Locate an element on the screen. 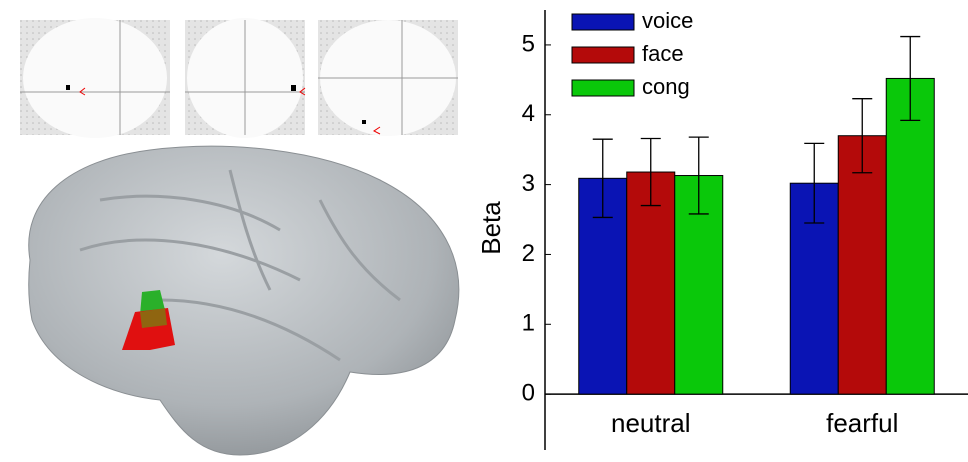  y-tick-label: 1 is located at coordinates (528, 323).